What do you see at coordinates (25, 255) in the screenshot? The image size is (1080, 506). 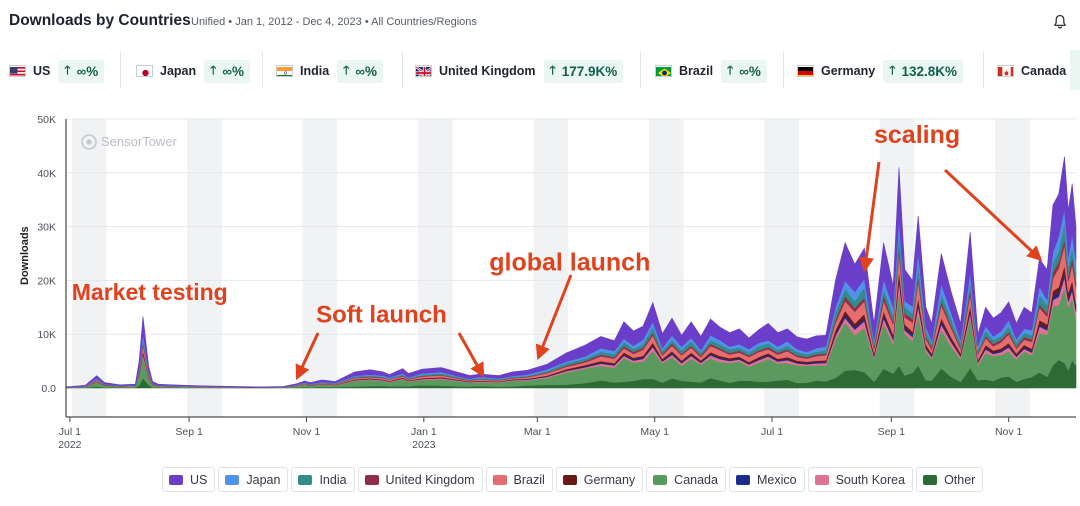 I see `y-axis-label: Downloads` at bounding box center [25, 255].